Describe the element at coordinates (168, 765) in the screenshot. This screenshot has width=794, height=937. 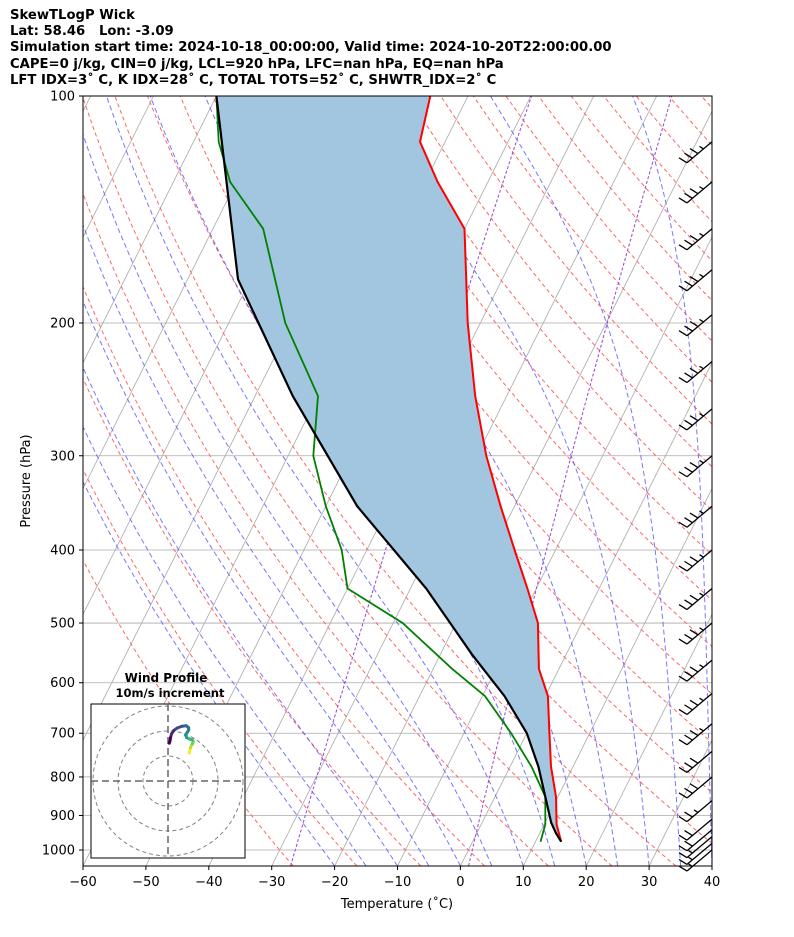
I see `hodograph-inset: Wind Profile 10m/s increment` at that location.